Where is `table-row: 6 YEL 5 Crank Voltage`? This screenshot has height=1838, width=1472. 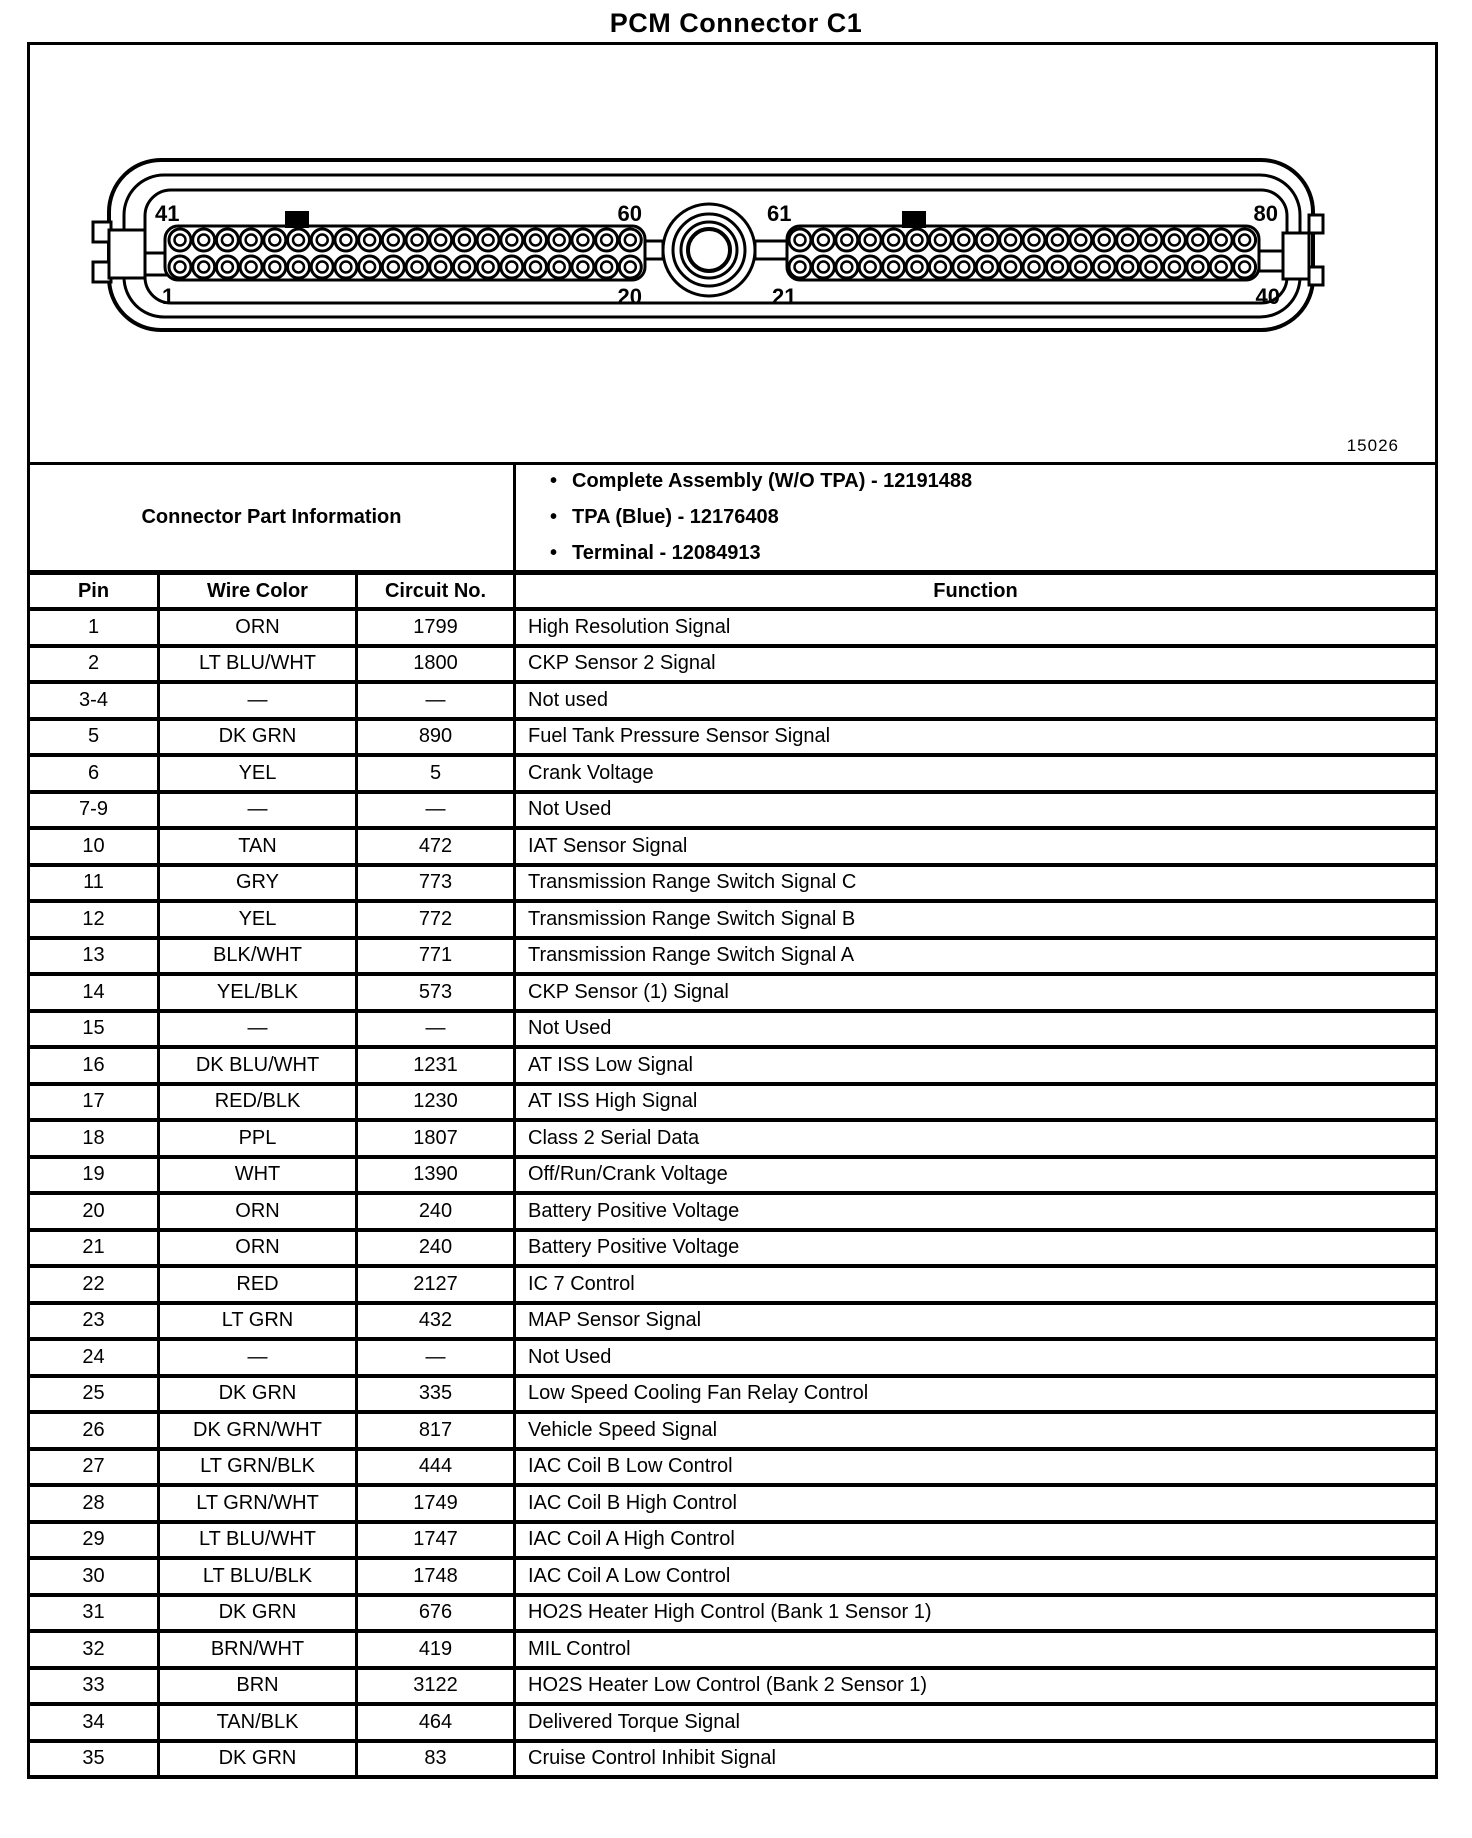 table-row: 6 YEL 5 Crank Voltage is located at coordinates (732, 775).